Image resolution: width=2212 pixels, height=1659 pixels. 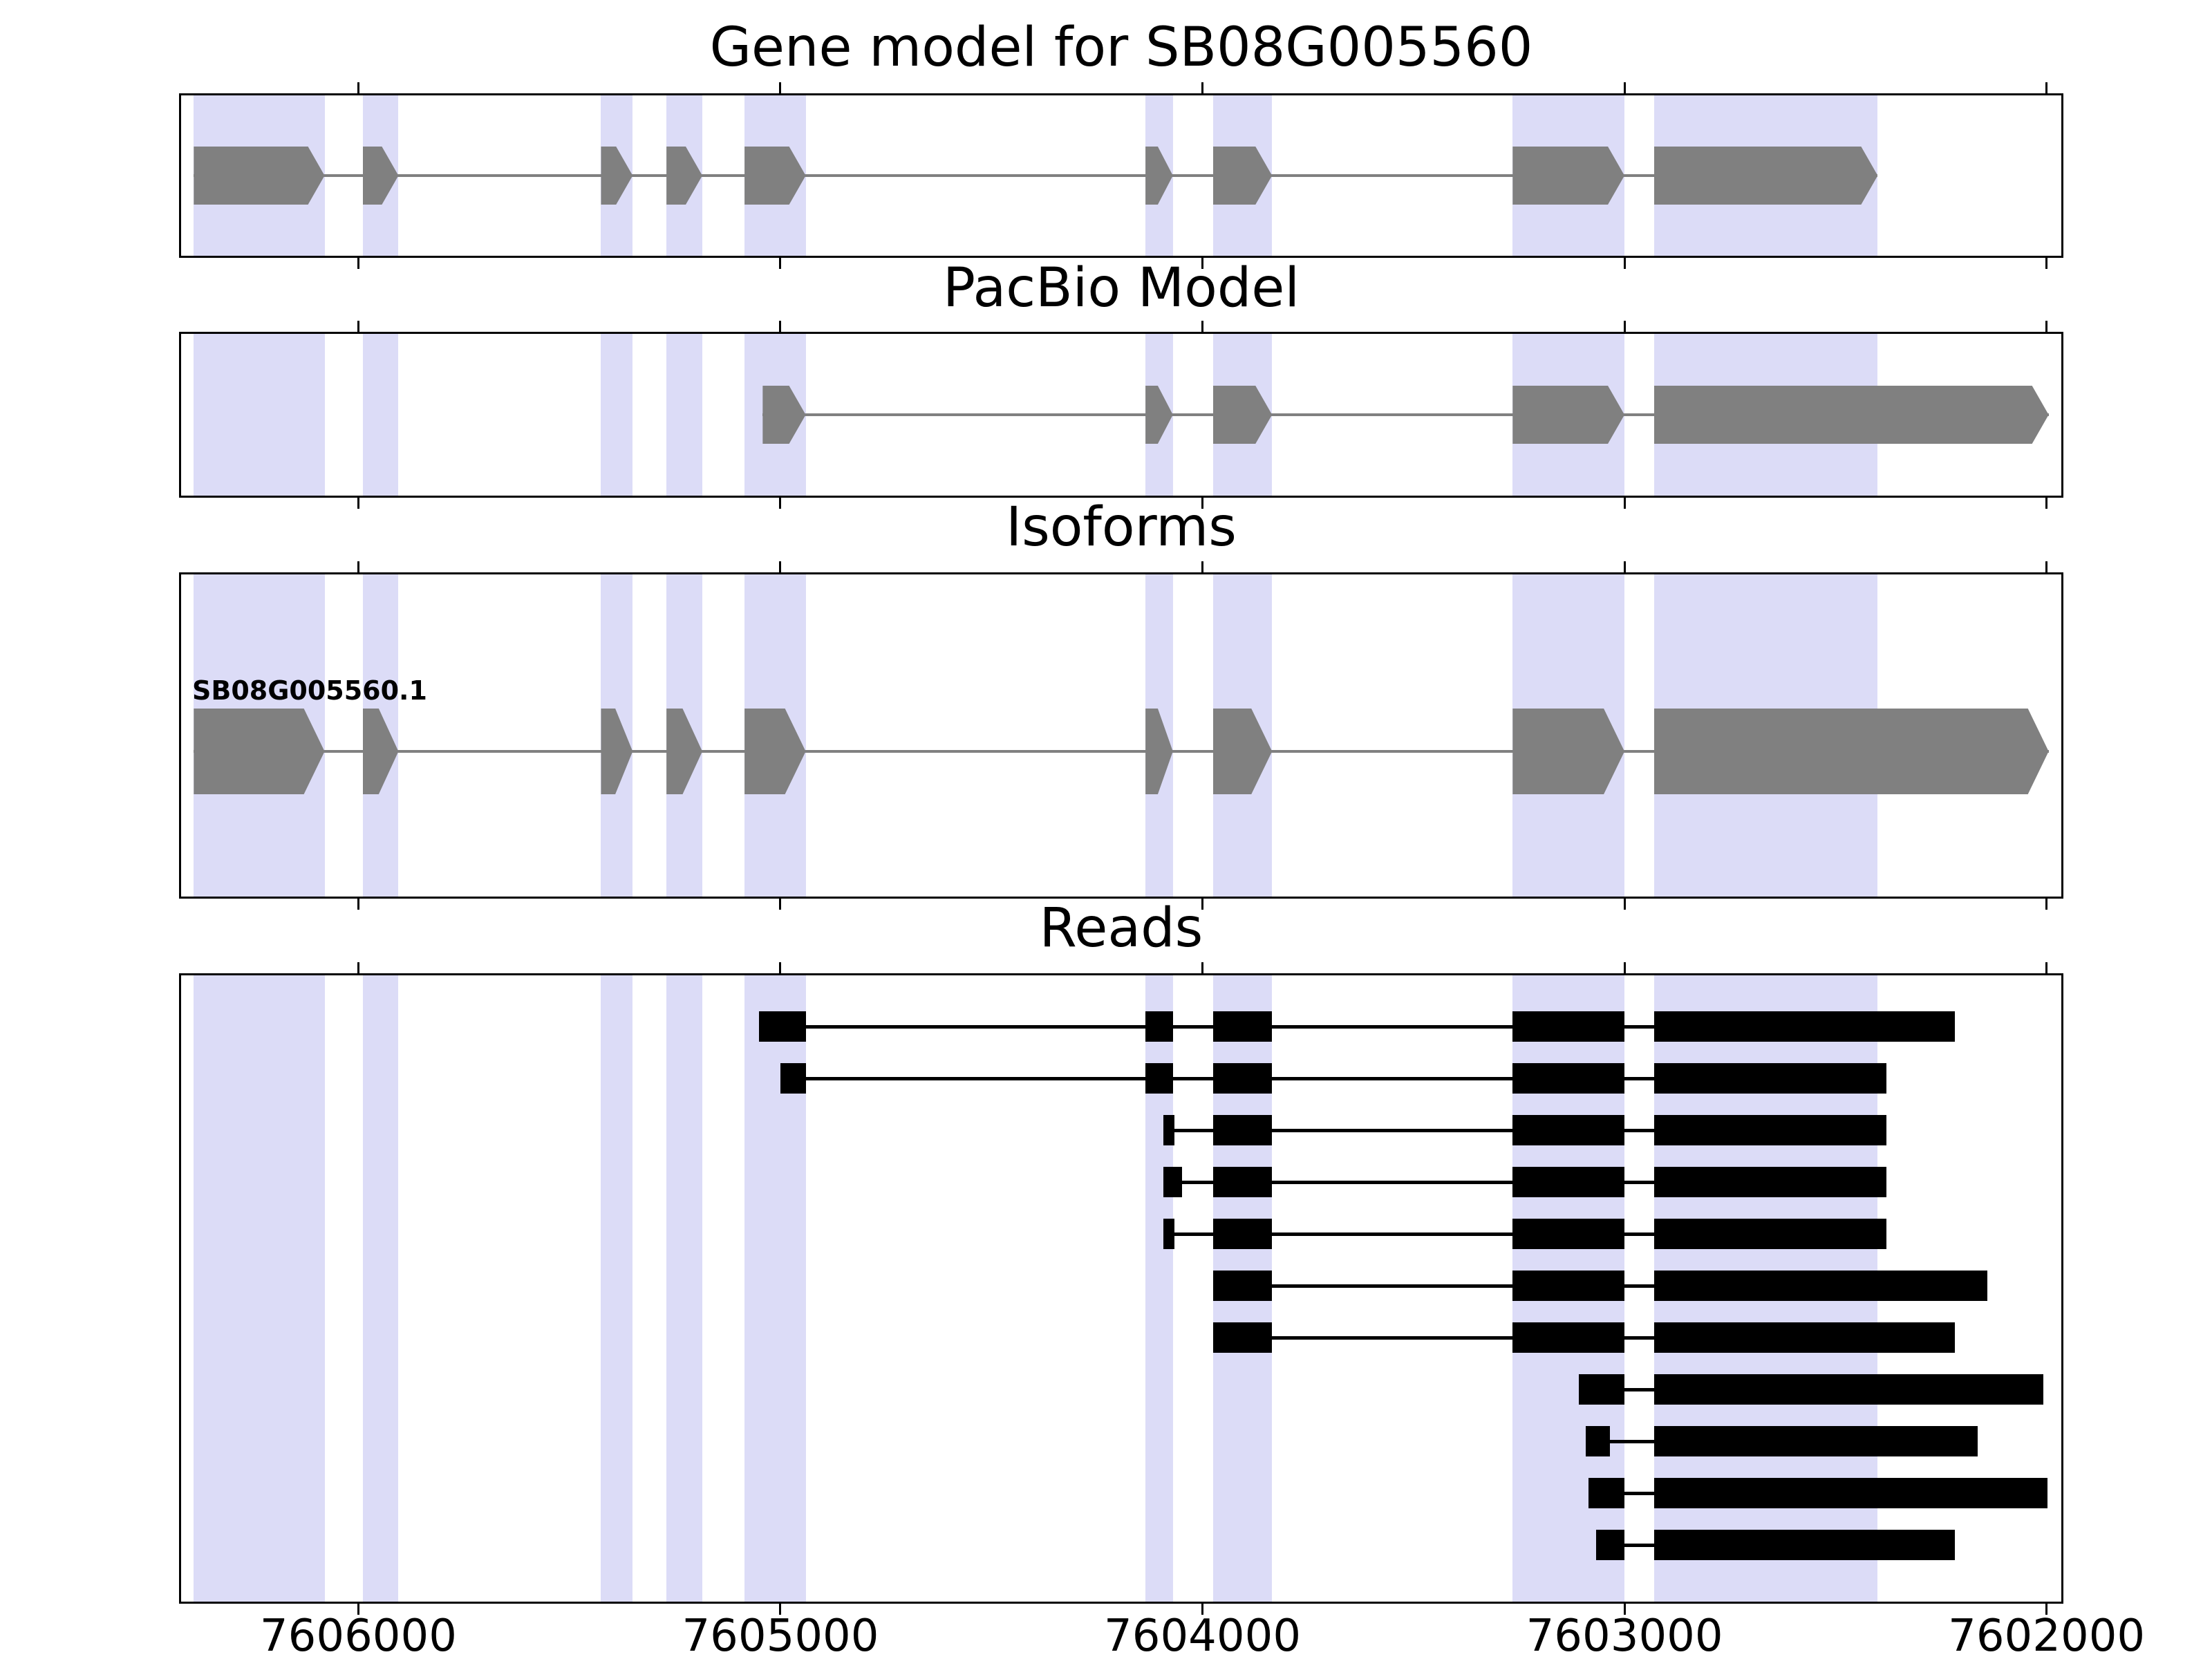 I want to click on x-axis-labels: 7606000 7605000 7604000 7603000 7602000, so click(x=1163, y=1635).